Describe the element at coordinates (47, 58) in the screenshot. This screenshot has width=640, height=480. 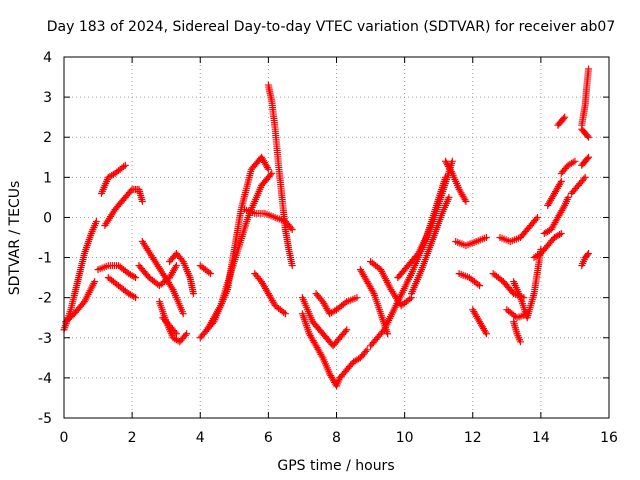
I see `y-tick-label: 4` at that location.